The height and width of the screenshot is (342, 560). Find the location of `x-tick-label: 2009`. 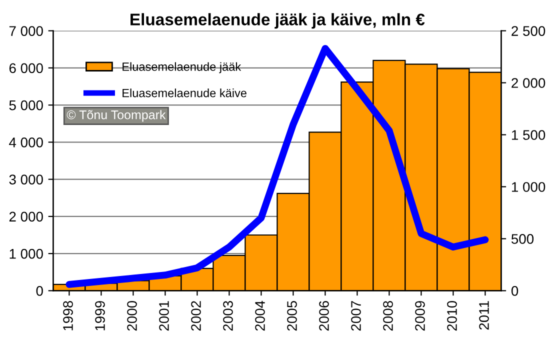

x-tick-label: 2009 is located at coordinates (420, 316).